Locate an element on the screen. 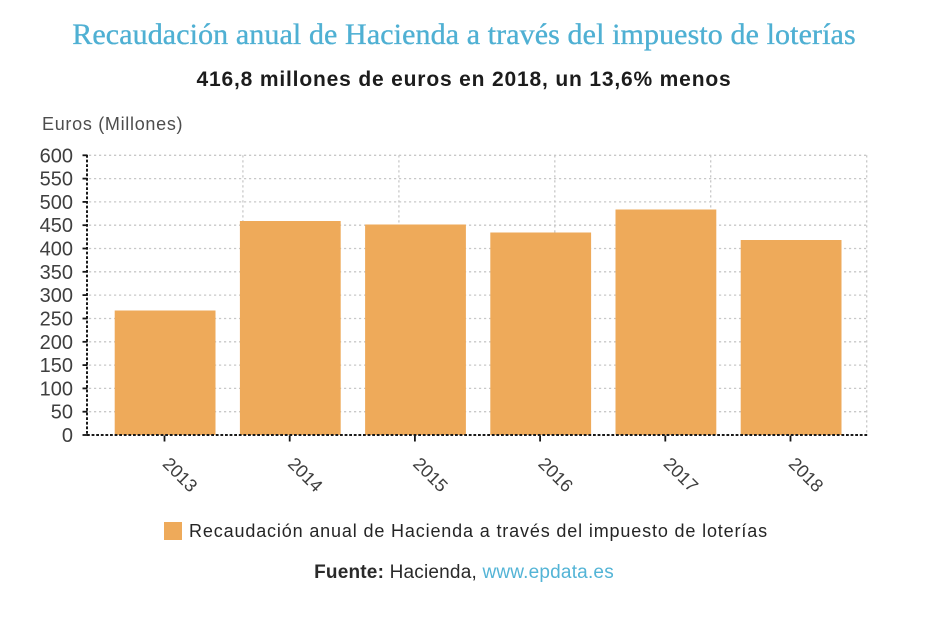 The image size is (928, 621). svg-text: 200 is located at coordinates (56, 343).